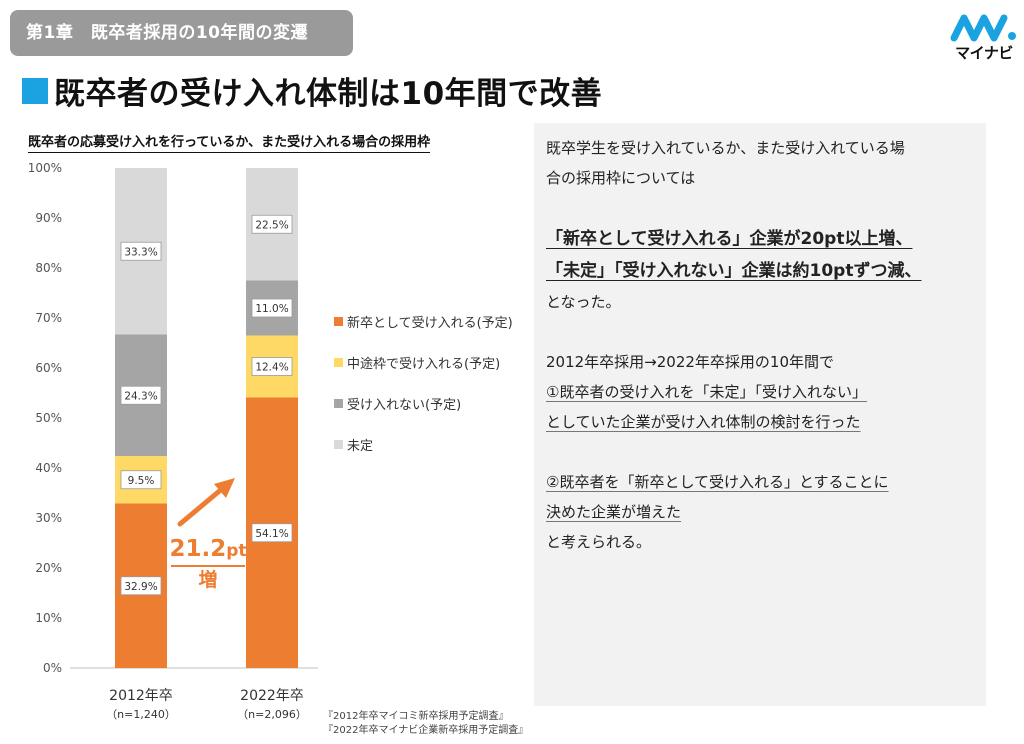 This screenshot has width=1024, height=744. I want to click on increase-arrow-shaft, so click(201, 506).